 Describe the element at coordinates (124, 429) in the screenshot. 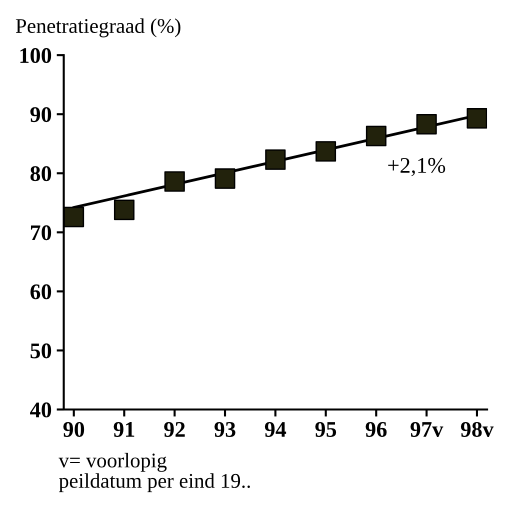

I see `x-tick-label: 91` at that location.